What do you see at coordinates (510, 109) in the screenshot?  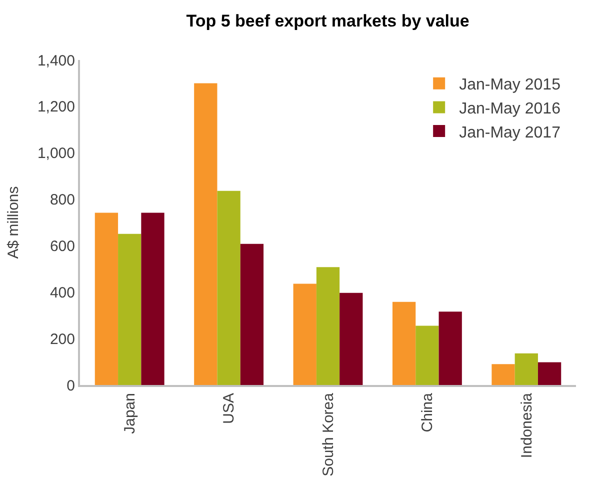 I see `legend-label: Jan-May 2016` at bounding box center [510, 109].